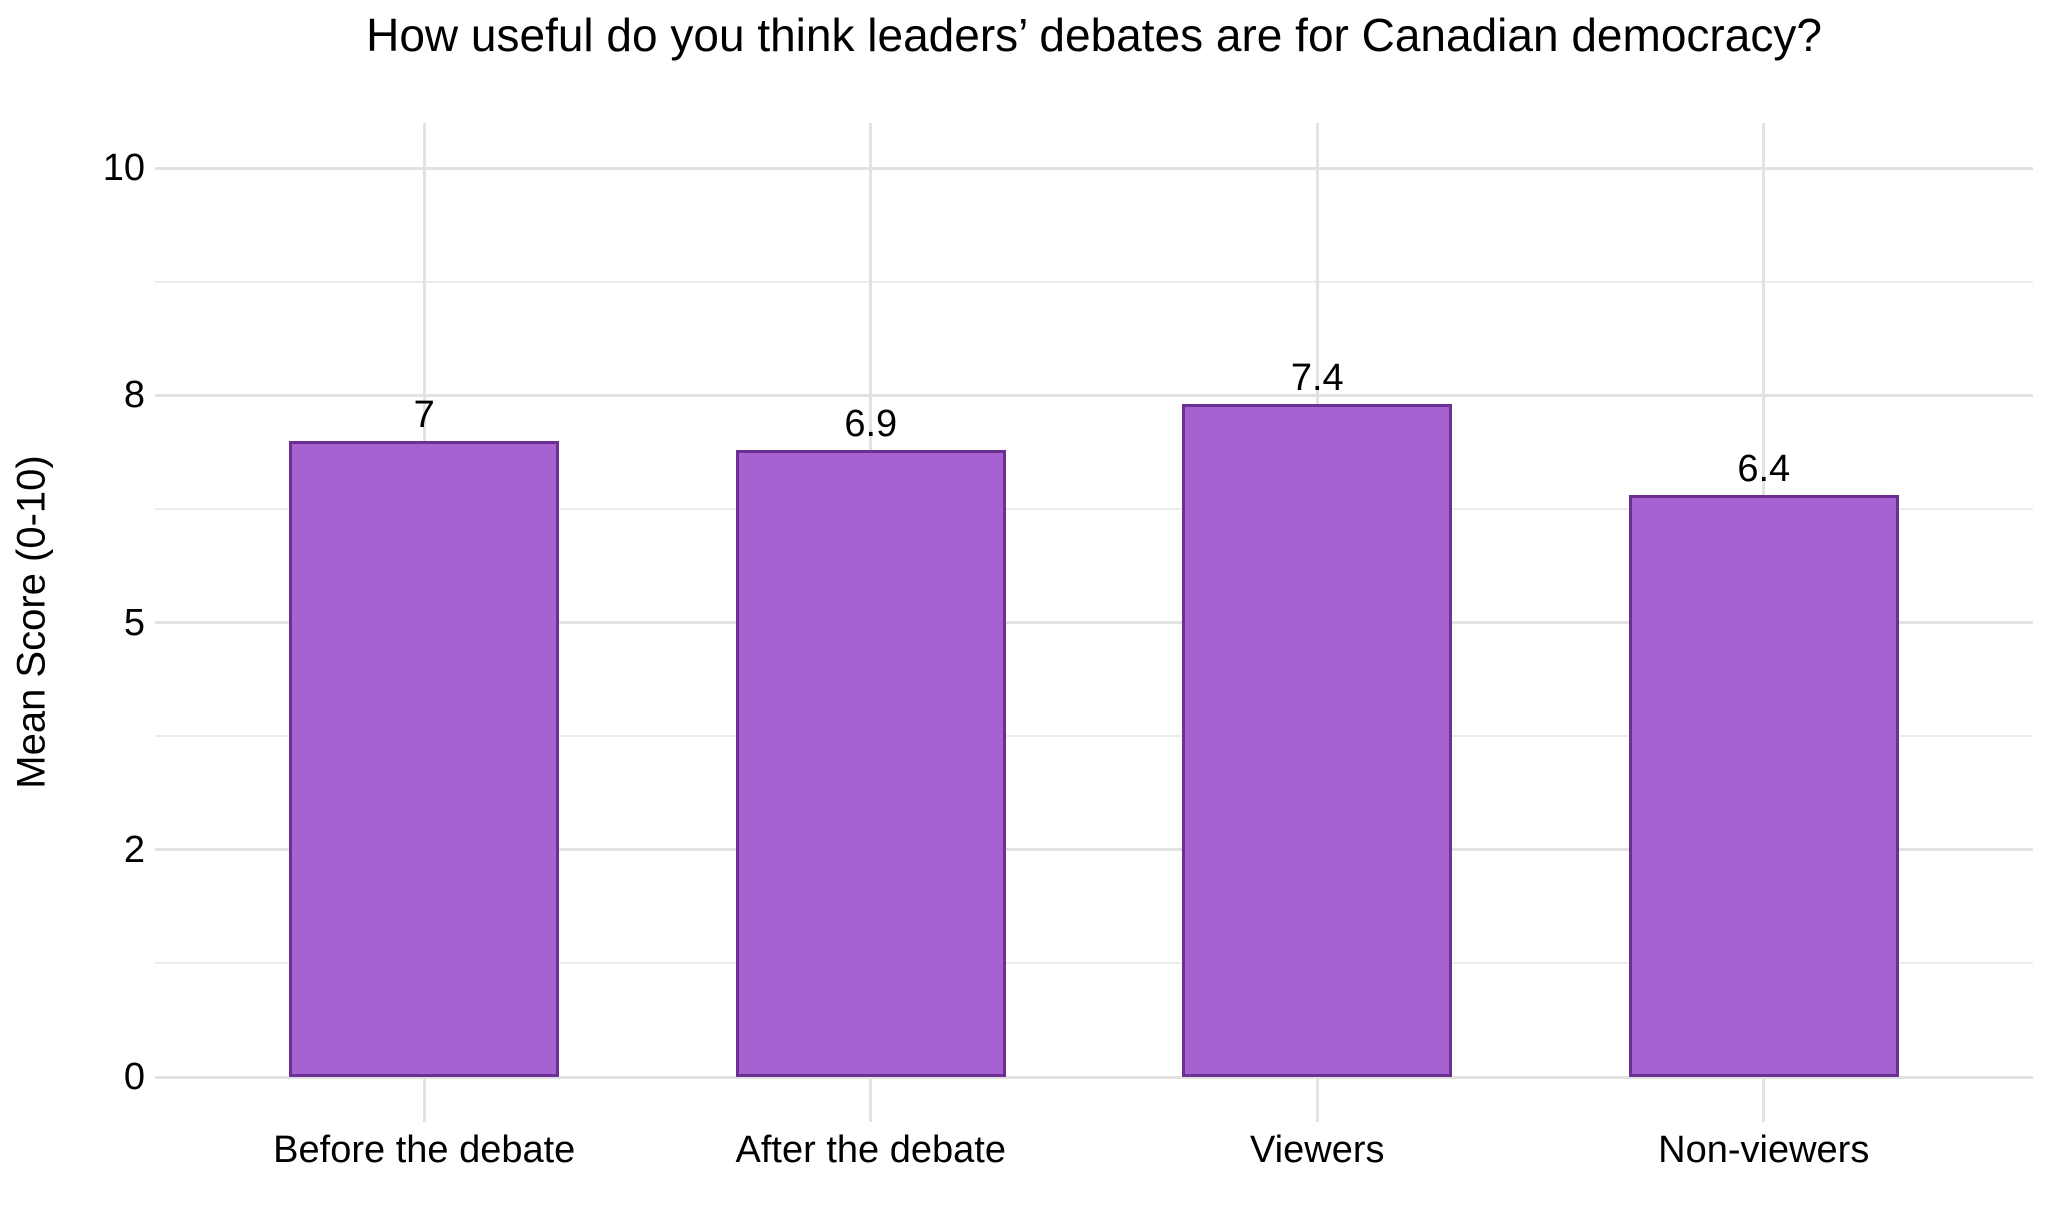 This screenshot has width=2048, height=1229. Describe the element at coordinates (871, 423) in the screenshot. I see `bar-value-label: 6.9` at that location.